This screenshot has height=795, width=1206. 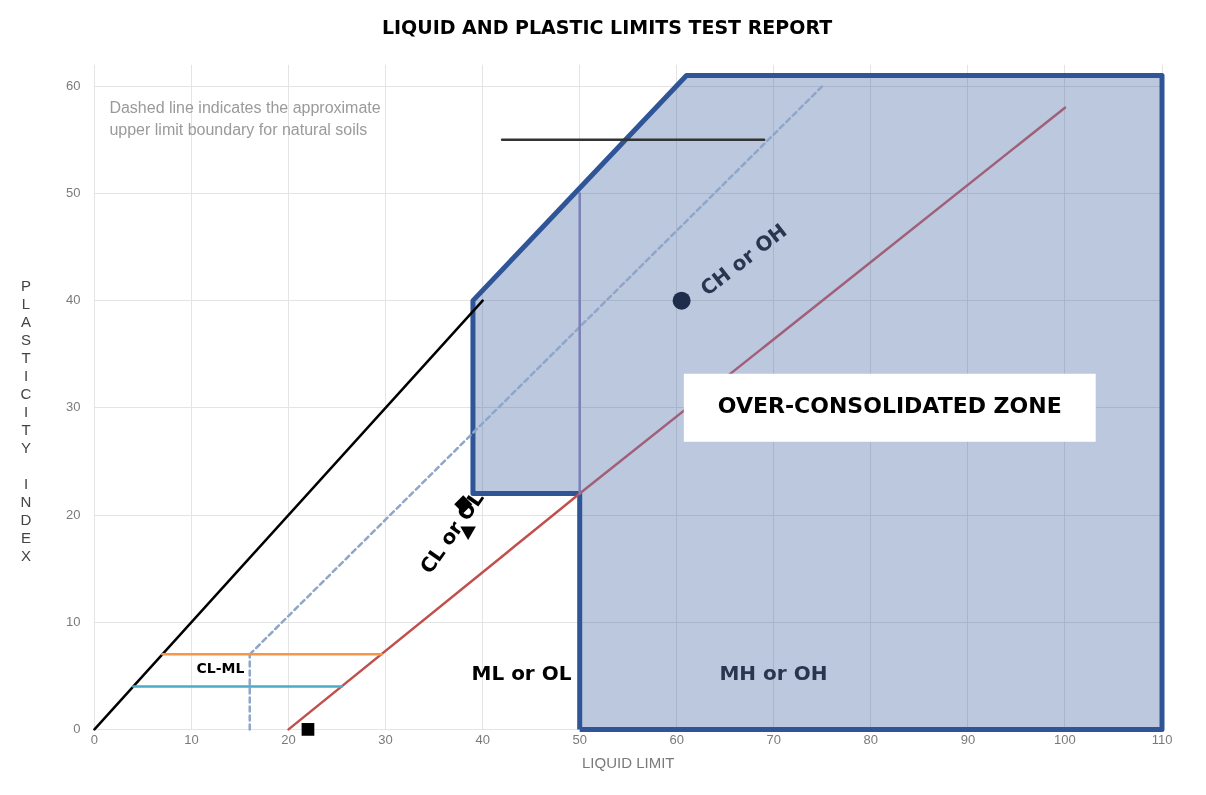 I want to click on x-tick-label: 80, so click(x=871, y=739).